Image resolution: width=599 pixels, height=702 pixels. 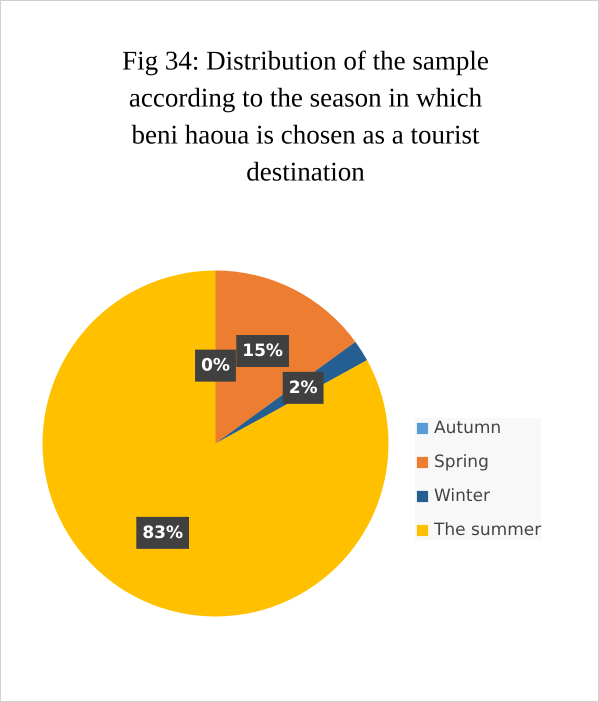 What do you see at coordinates (462, 496) in the screenshot?
I see `legend-label: Winter` at bounding box center [462, 496].